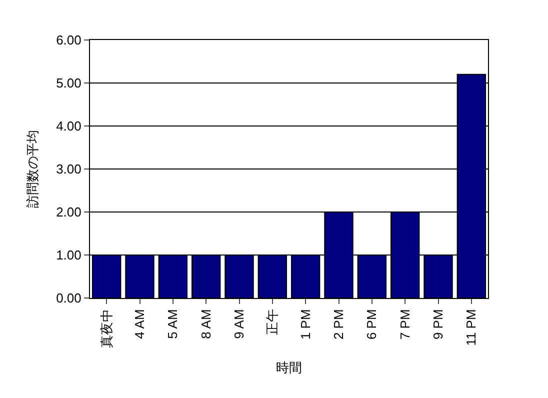 Image resolution: width=548 pixels, height=398 pixels. I want to click on x-axis-title: 時間, so click(289, 367).